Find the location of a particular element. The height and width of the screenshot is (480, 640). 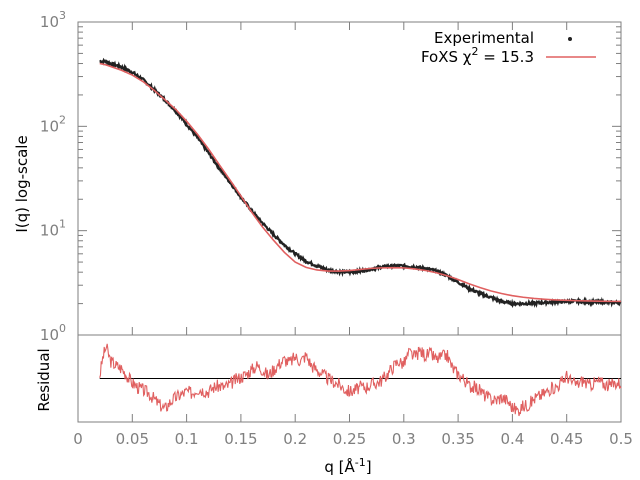

x-tick-label: 0.2 is located at coordinates (295, 439).